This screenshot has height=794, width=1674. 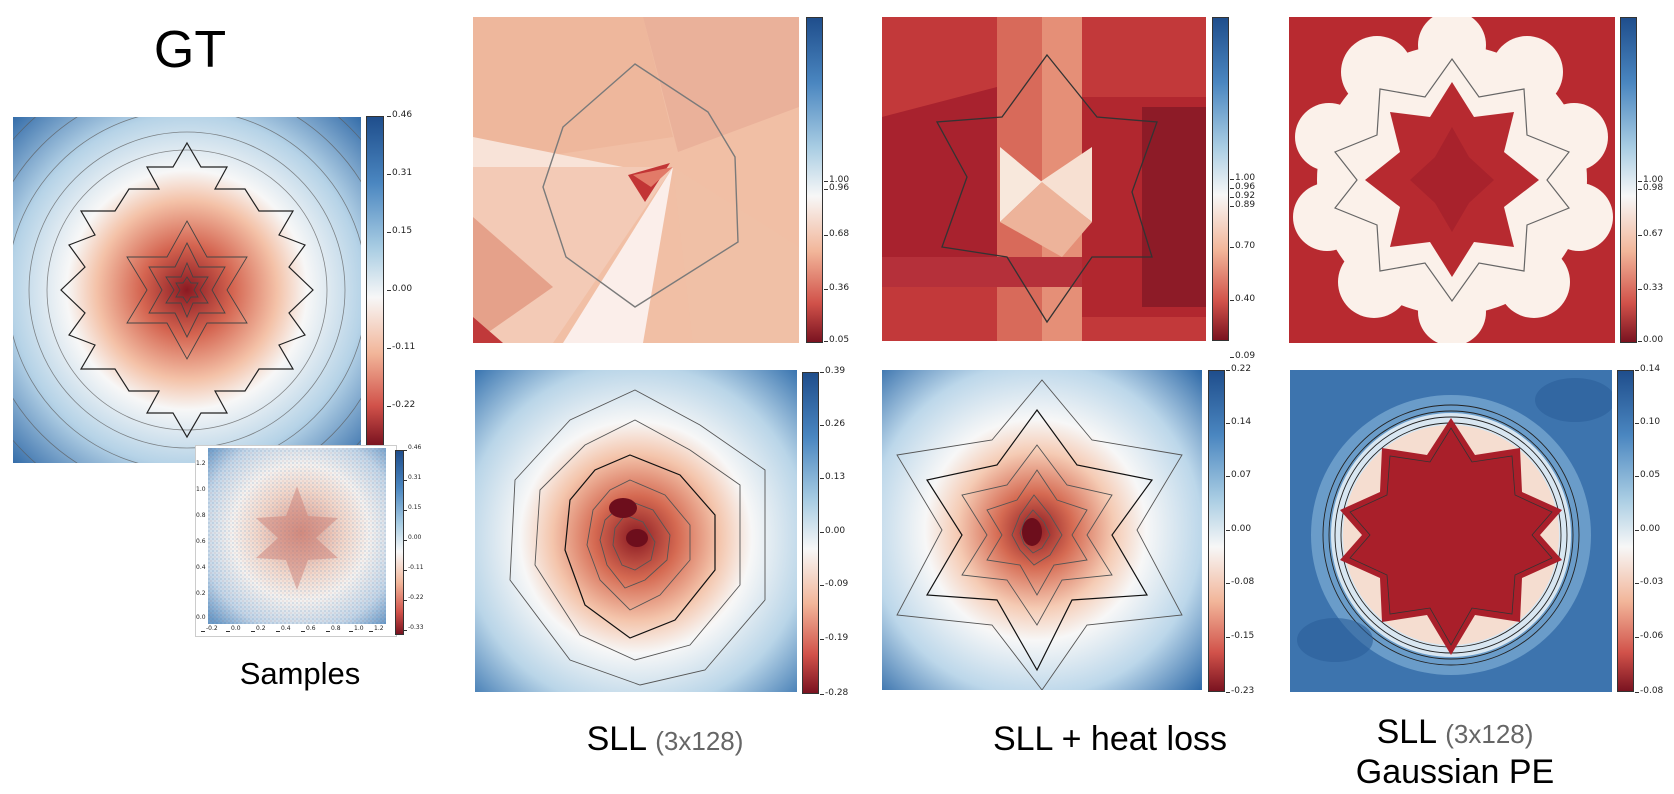 I want to click on heat-bottom-heatmap, so click(x=1042, y=530).